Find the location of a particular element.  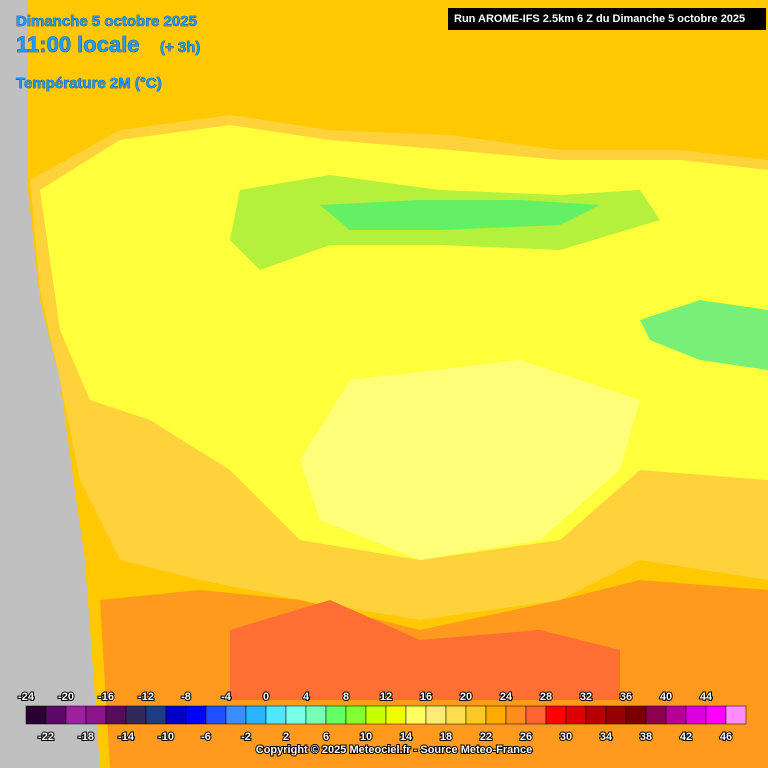

legend-label: 46 is located at coordinates (726, 737).